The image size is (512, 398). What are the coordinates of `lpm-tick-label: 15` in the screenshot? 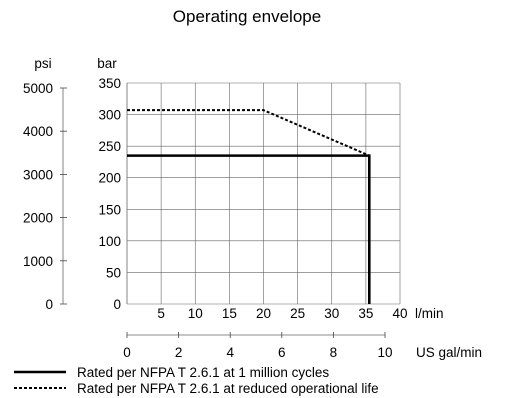 It's located at (229, 313).